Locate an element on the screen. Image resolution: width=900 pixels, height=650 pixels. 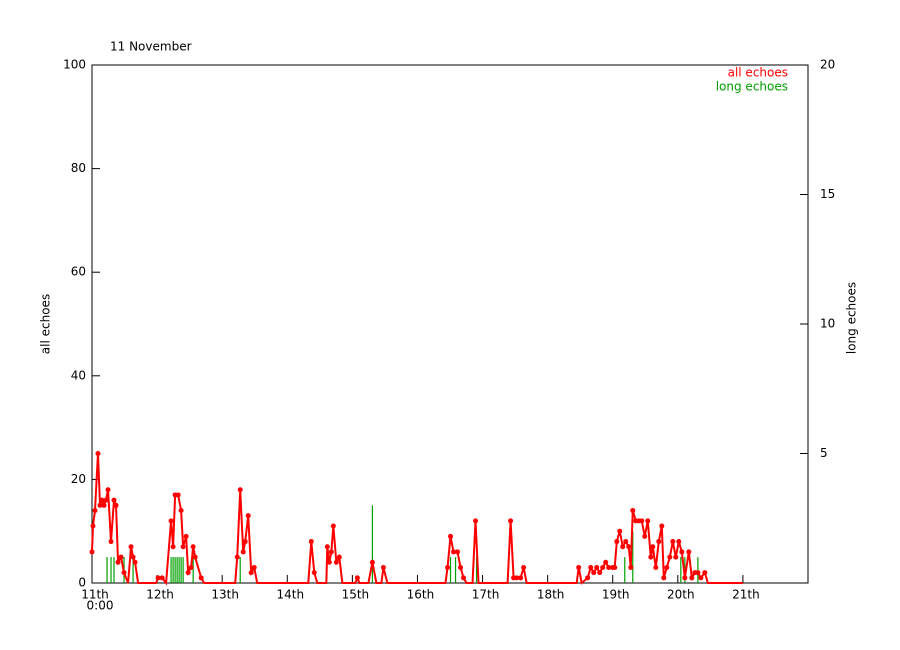
x-tick-label: 19th is located at coordinates (616, 595).